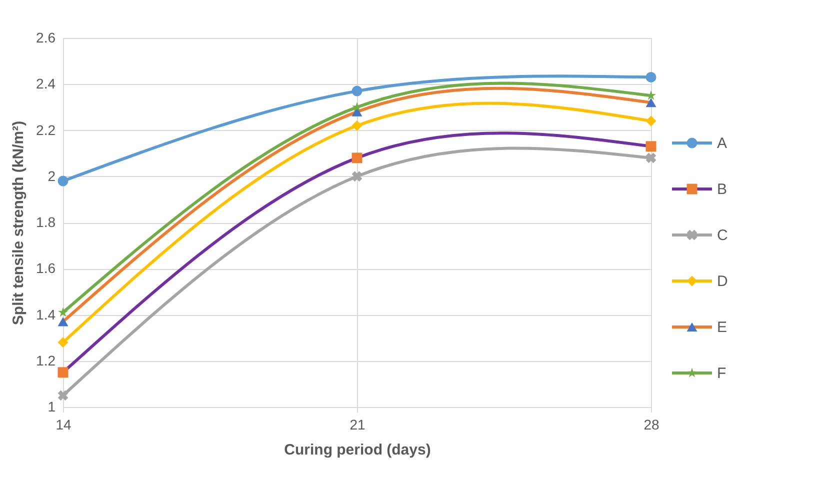 This screenshot has height=504, width=824. I want to click on legend-label: F, so click(721, 373).